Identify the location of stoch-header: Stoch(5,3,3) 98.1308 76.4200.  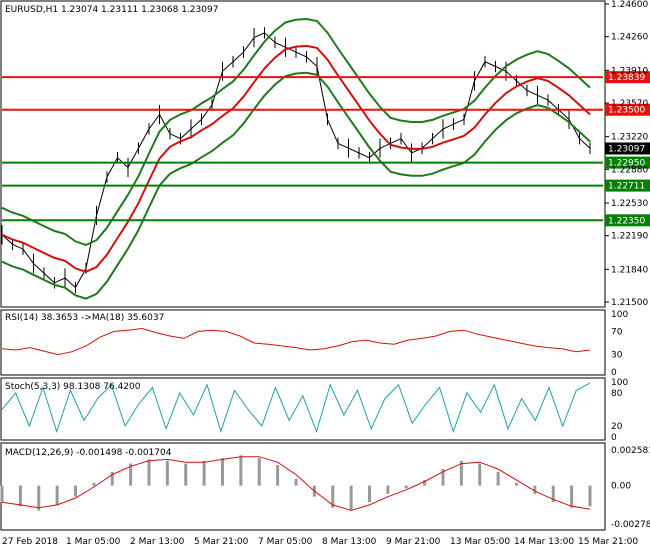
(73, 387).